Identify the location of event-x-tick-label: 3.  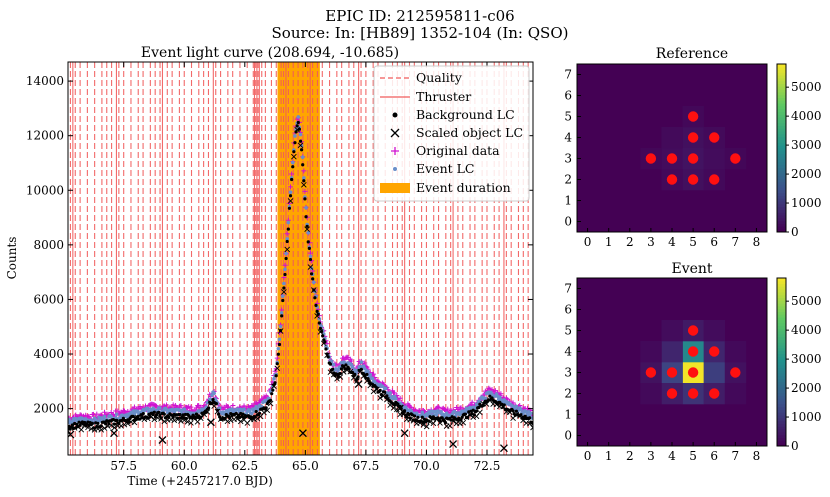
(651, 456).